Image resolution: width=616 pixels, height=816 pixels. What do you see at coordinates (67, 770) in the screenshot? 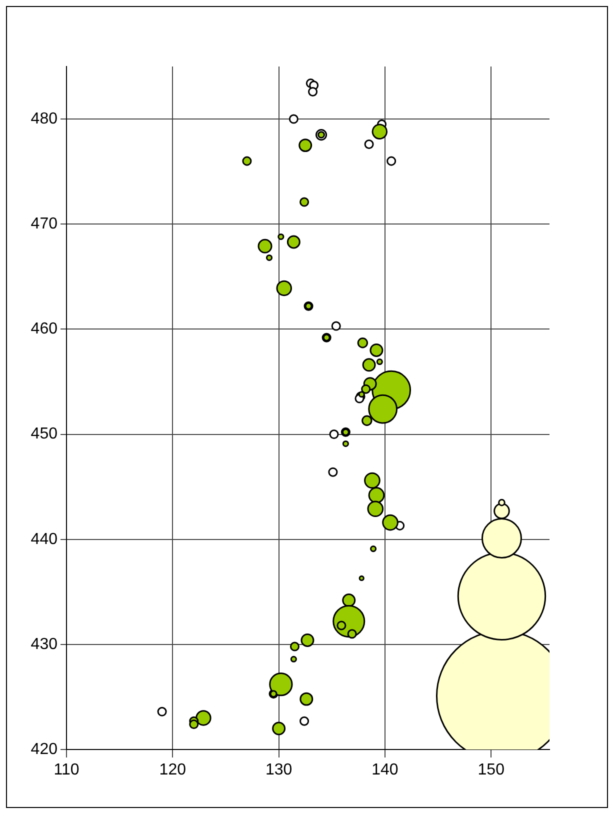
I see `x-tick-label: 110` at bounding box center [67, 770].